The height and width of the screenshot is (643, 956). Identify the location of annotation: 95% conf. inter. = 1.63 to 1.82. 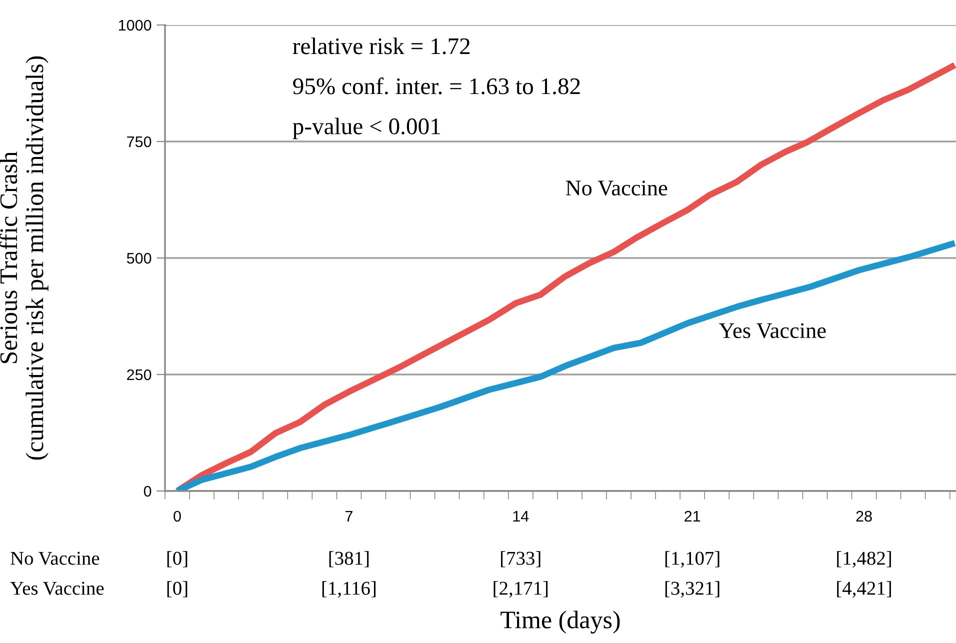
(436, 85).